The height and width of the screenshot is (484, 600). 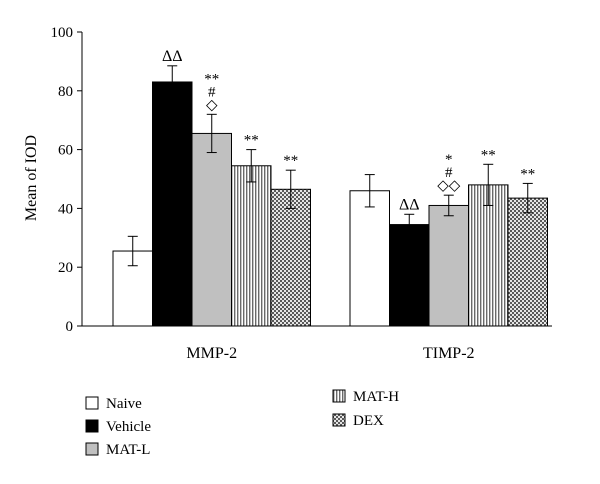 What do you see at coordinates (376, 397) in the screenshot?
I see `legend-label-mat-h: MAT-H` at bounding box center [376, 397].